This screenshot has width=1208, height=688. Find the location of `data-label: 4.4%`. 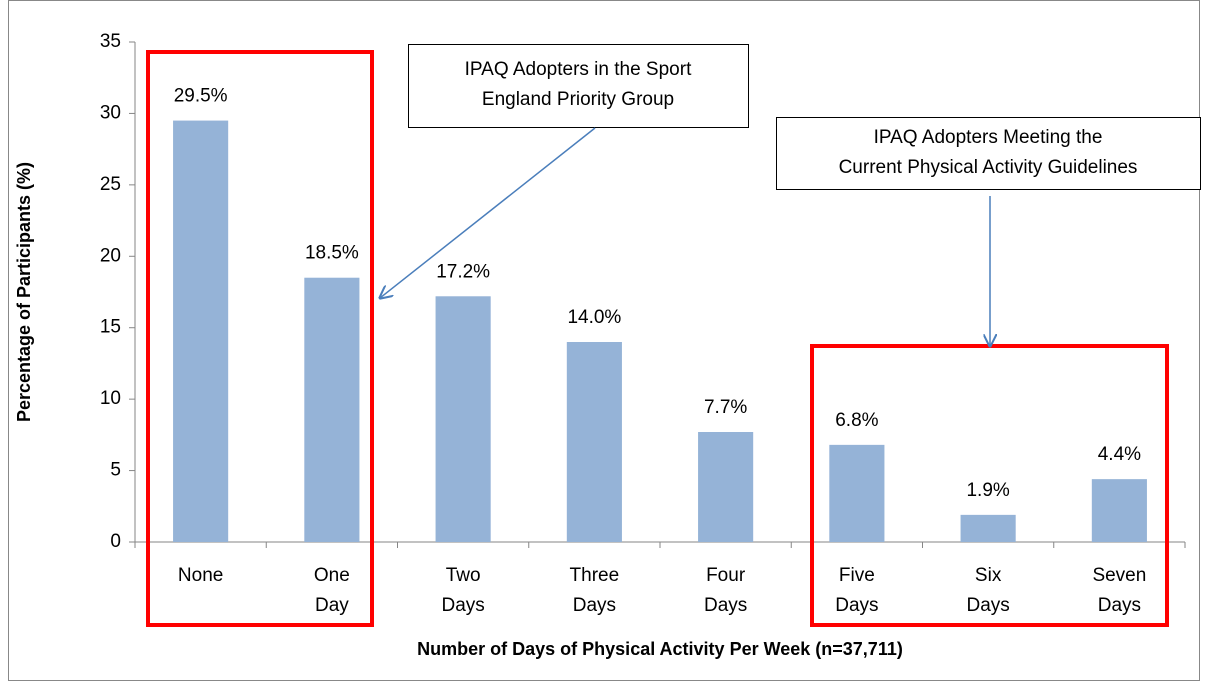

data-label: 4.4% is located at coordinates (1119, 454).